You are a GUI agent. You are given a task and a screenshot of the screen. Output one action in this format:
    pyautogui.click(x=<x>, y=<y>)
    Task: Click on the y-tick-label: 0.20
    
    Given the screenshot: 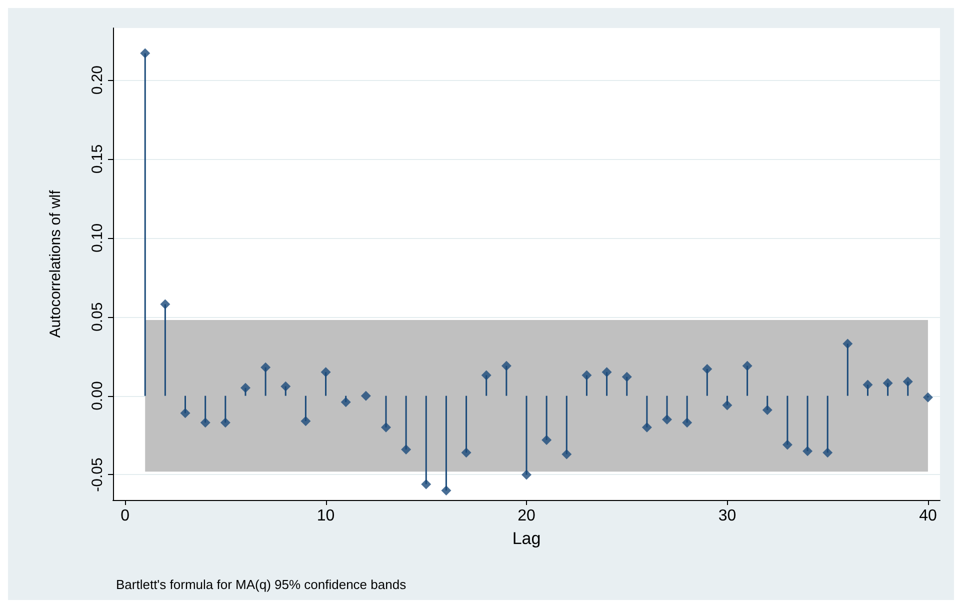 What is the action you would take?
    pyautogui.click(x=97, y=80)
    